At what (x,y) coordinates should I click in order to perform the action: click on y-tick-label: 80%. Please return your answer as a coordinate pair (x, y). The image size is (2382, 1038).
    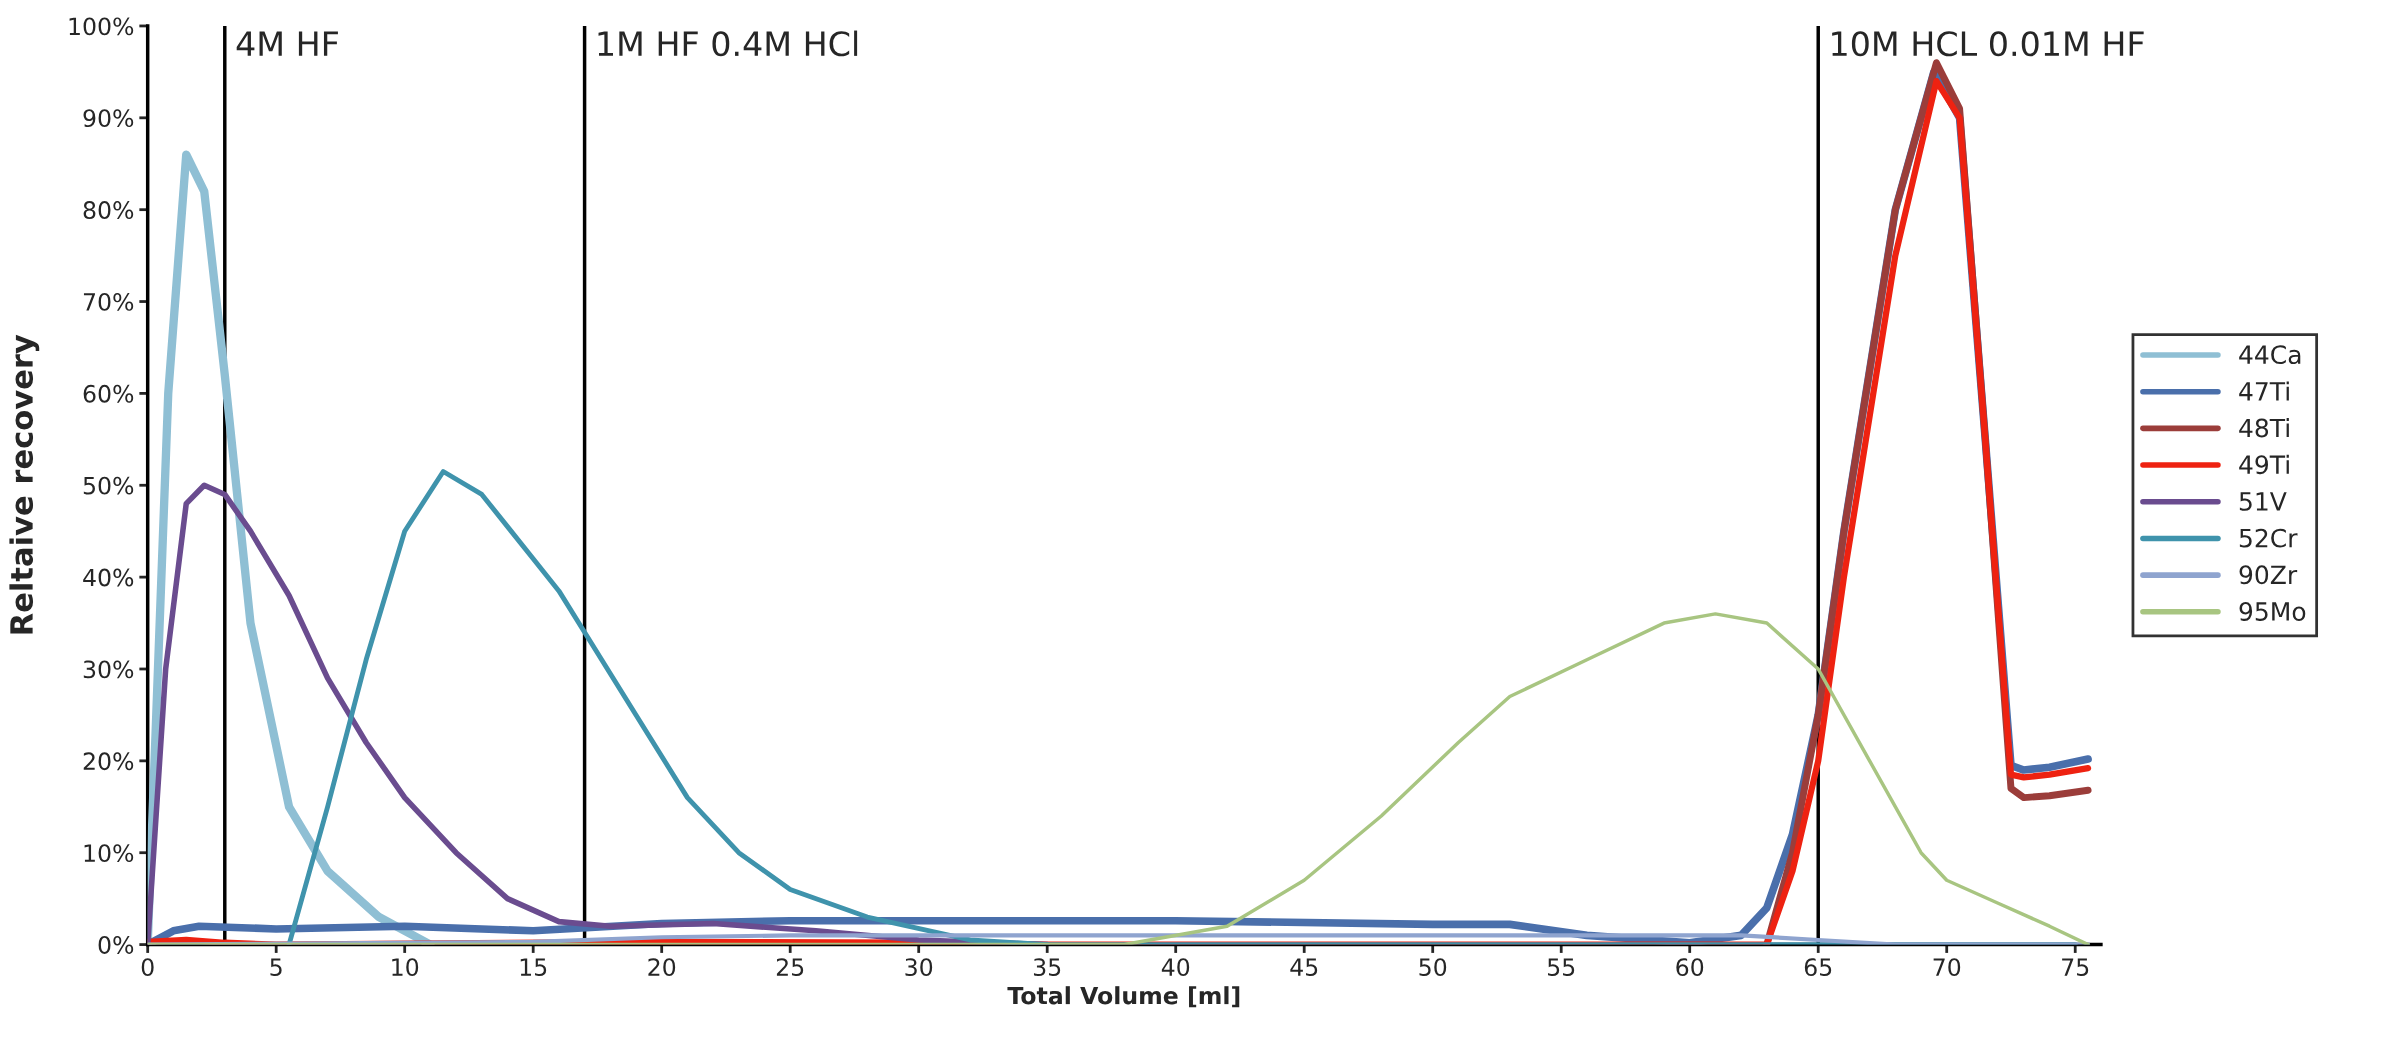
    Looking at the image, I should click on (108, 210).